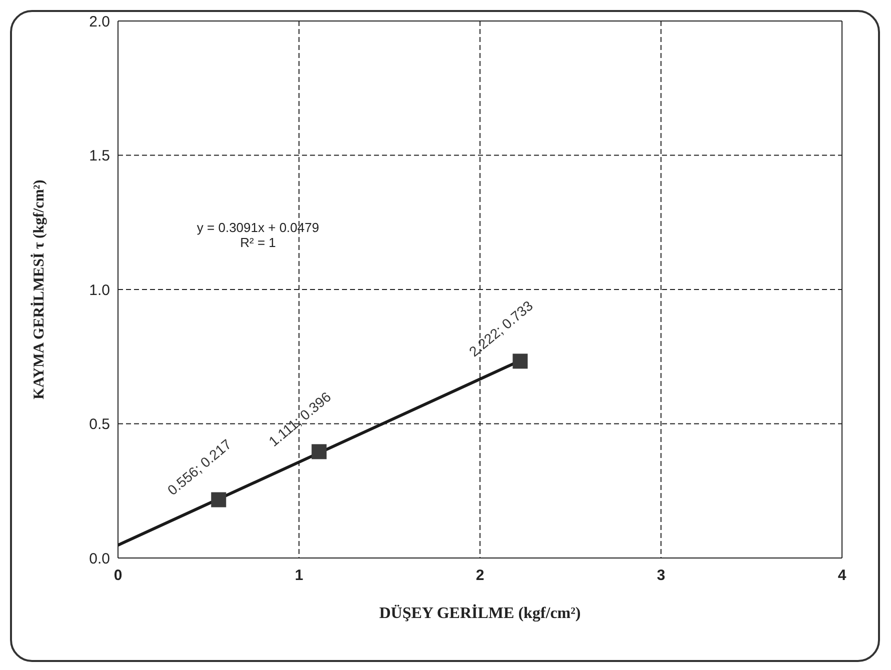 This screenshot has width=891, height=670. I want to click on x-axis-title: DÜŞEY GERİLME (kgf/cm²), so click(480, 613).